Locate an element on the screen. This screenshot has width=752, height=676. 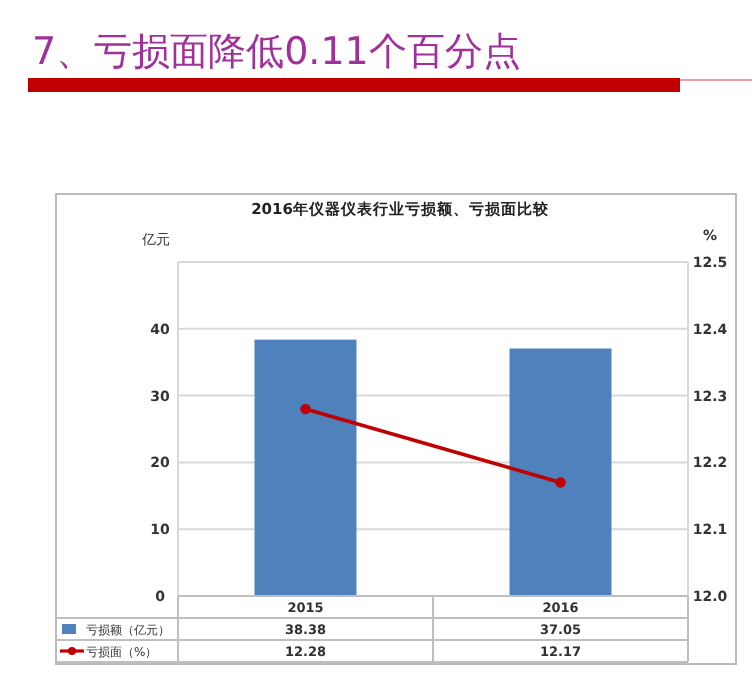
title: 7、亏损面降低0.11个百分点 is located at coordinates (276, 52).